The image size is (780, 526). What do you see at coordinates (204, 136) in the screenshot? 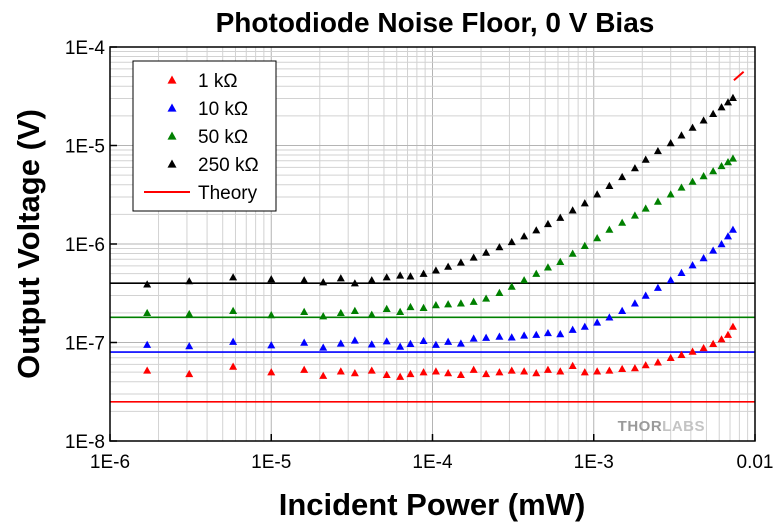
I see `legend: 1 kΩ 10 kΩ 50 kΩ 250 kΩ Theory` at bounding box center [204, 136].